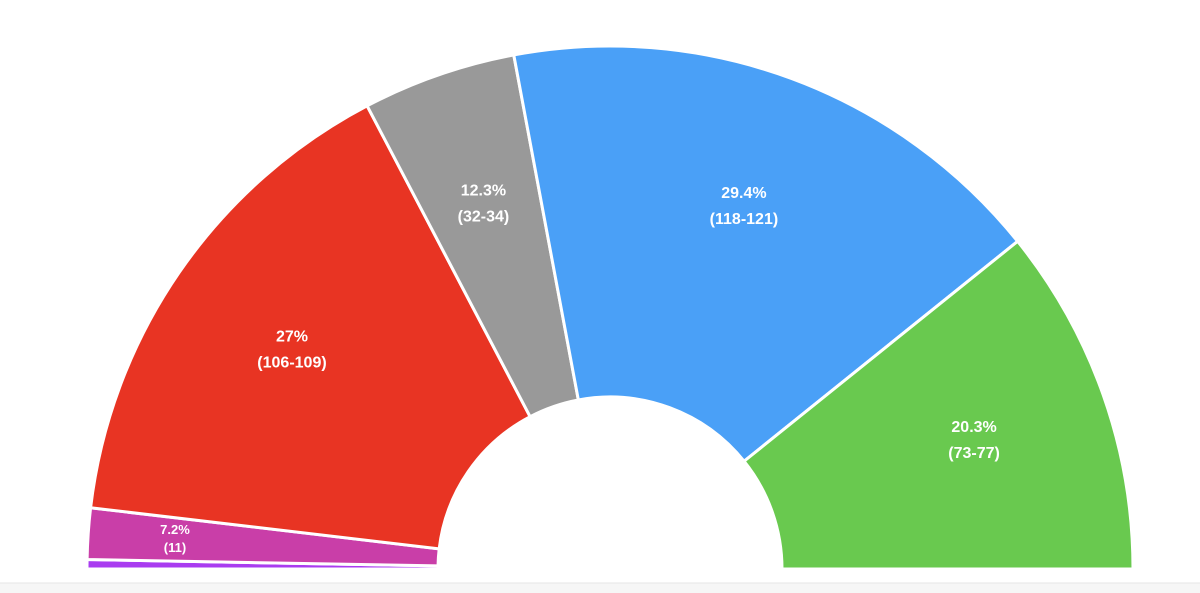 Image resolution: width=1200 pixels, height=593 pixels. What do you see at coordinates (292, 336) in the screenshot?
I see `percent-label: 27%` at bounding box center [292, 336].